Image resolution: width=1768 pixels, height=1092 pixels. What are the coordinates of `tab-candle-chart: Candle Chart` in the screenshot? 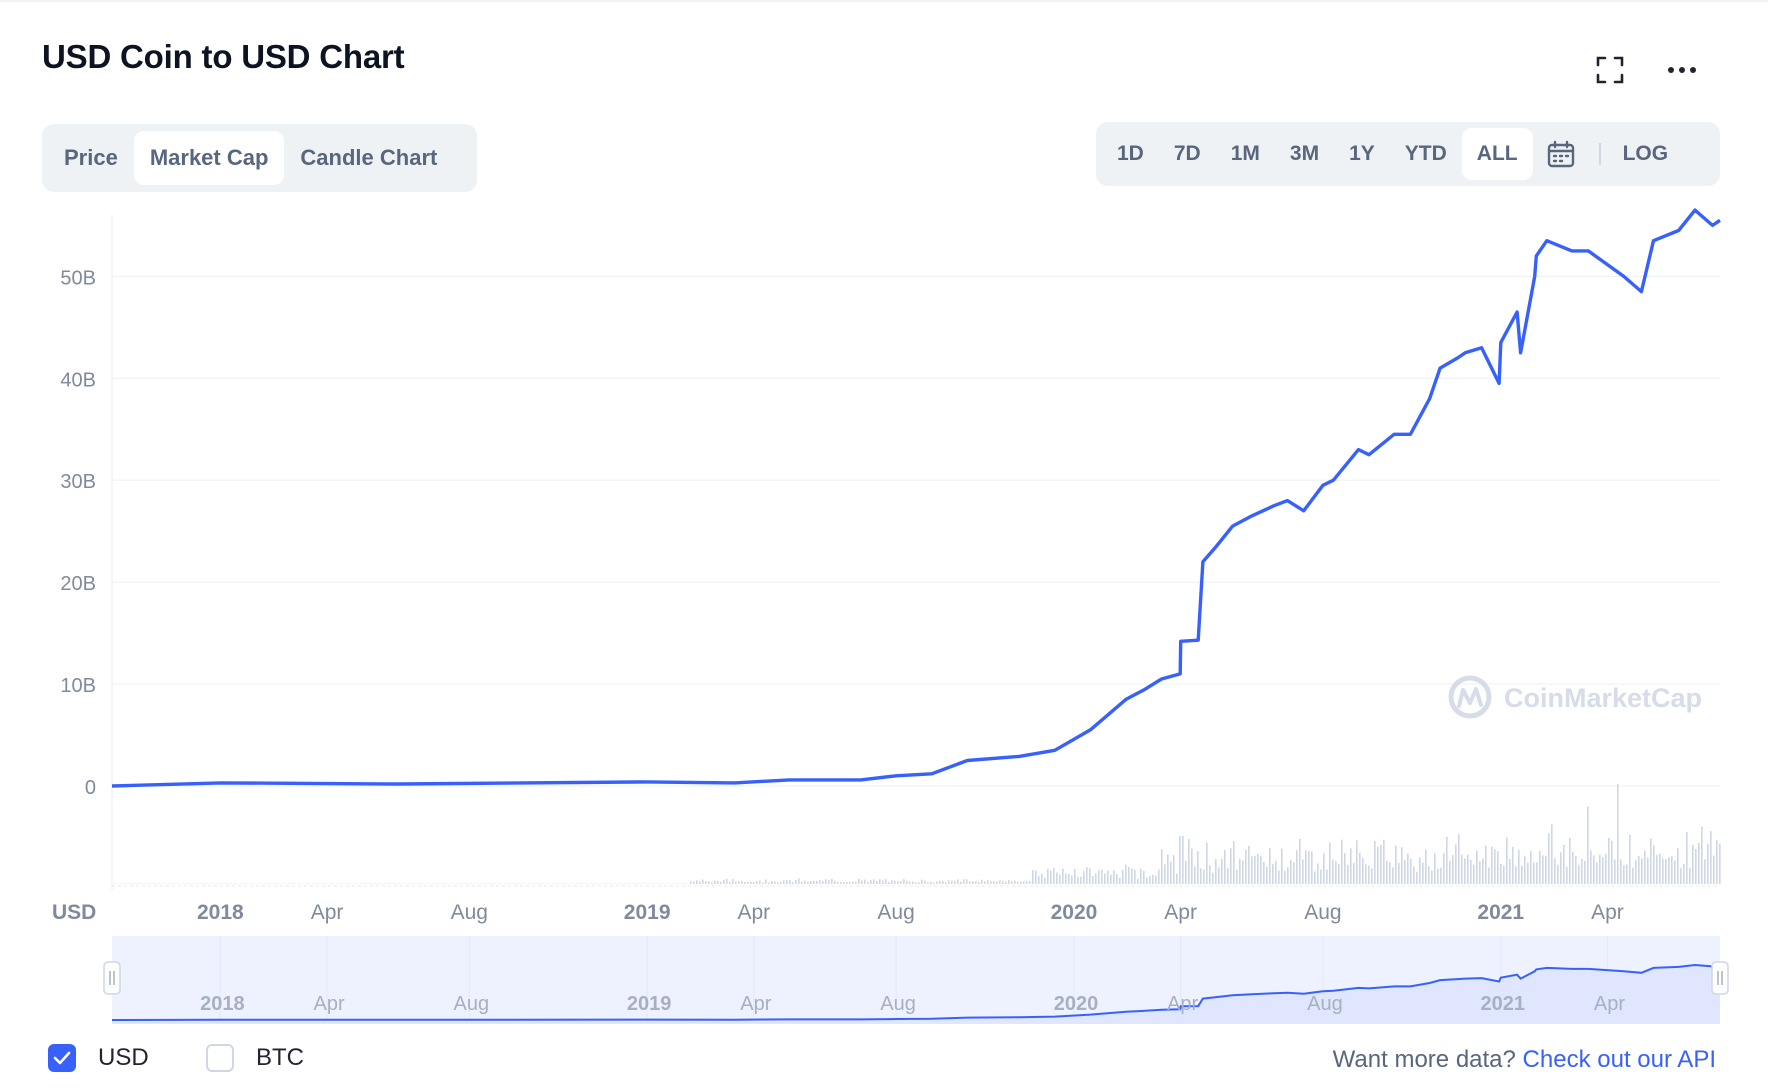 It's located at (369, 157).